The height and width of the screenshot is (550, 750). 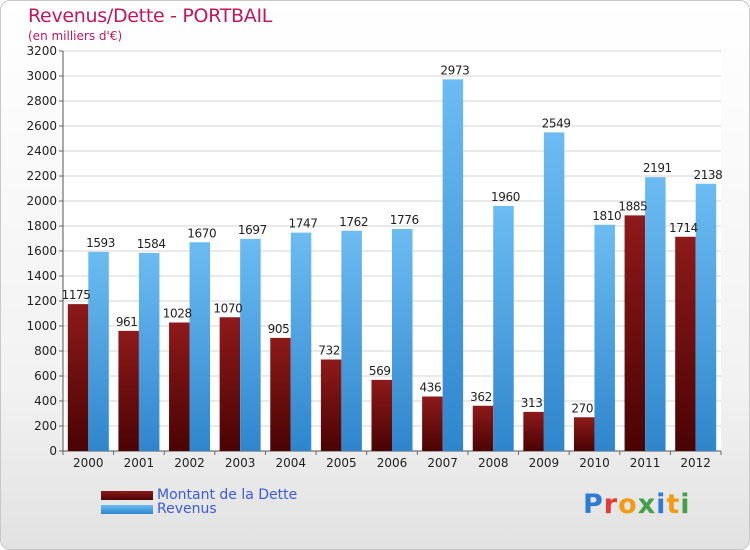 I want to click on y-tick-label: 3000, so click(x=41, y=76).